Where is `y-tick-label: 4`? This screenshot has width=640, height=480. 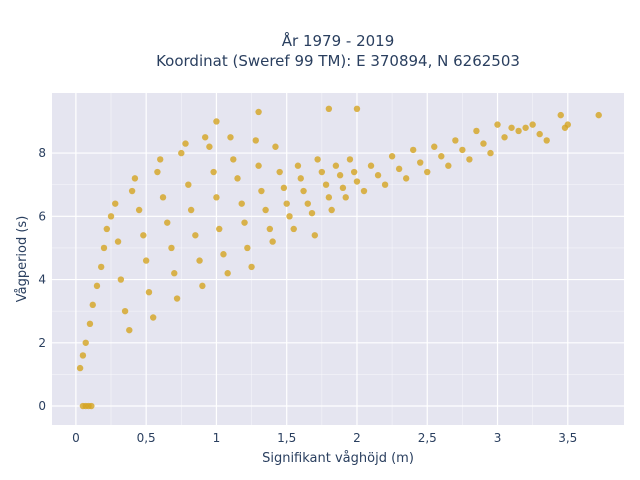
y-tick-label: 4 is located at coordinates (42, 280).